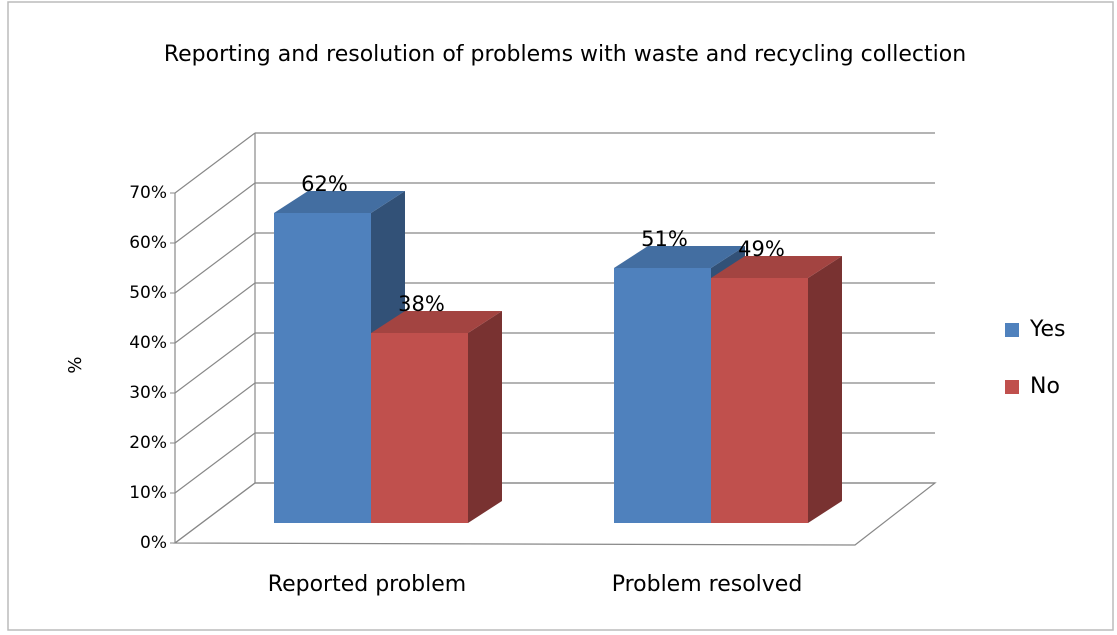 The width and height of the screenshot is (1117, 635). What do you see at coordinates (761, 249) in the screenshot?
I see `data-label: 49%` at bounding box center [761, 249].